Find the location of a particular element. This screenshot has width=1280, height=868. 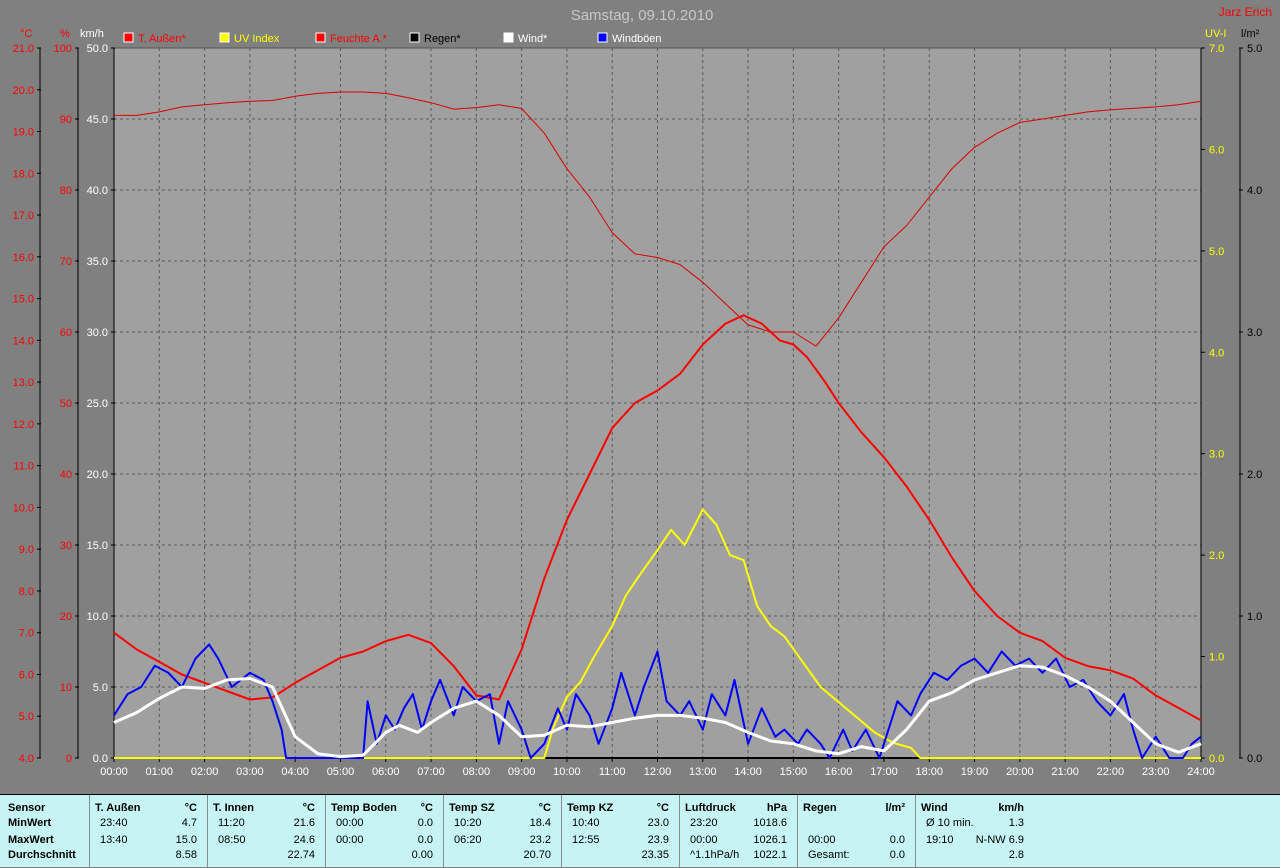

summary-column: Regen l/m² 00:00 0.0 Gesamt: 0.0 is located at coordinates (857, 831).